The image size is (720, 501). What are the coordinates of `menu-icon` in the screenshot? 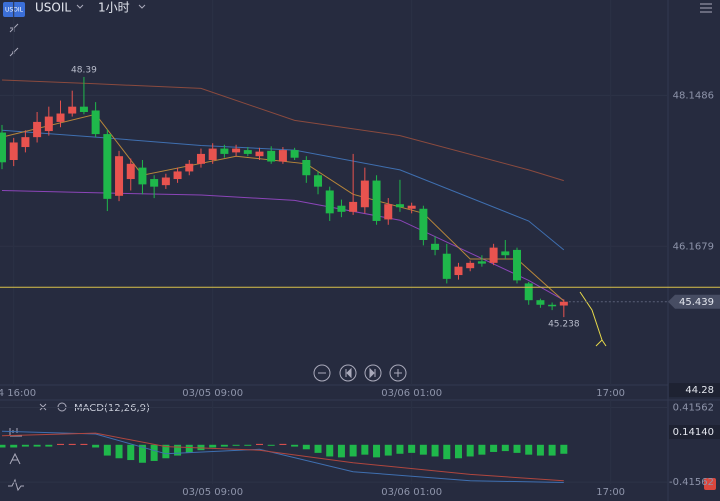 It's located at (706, 8).